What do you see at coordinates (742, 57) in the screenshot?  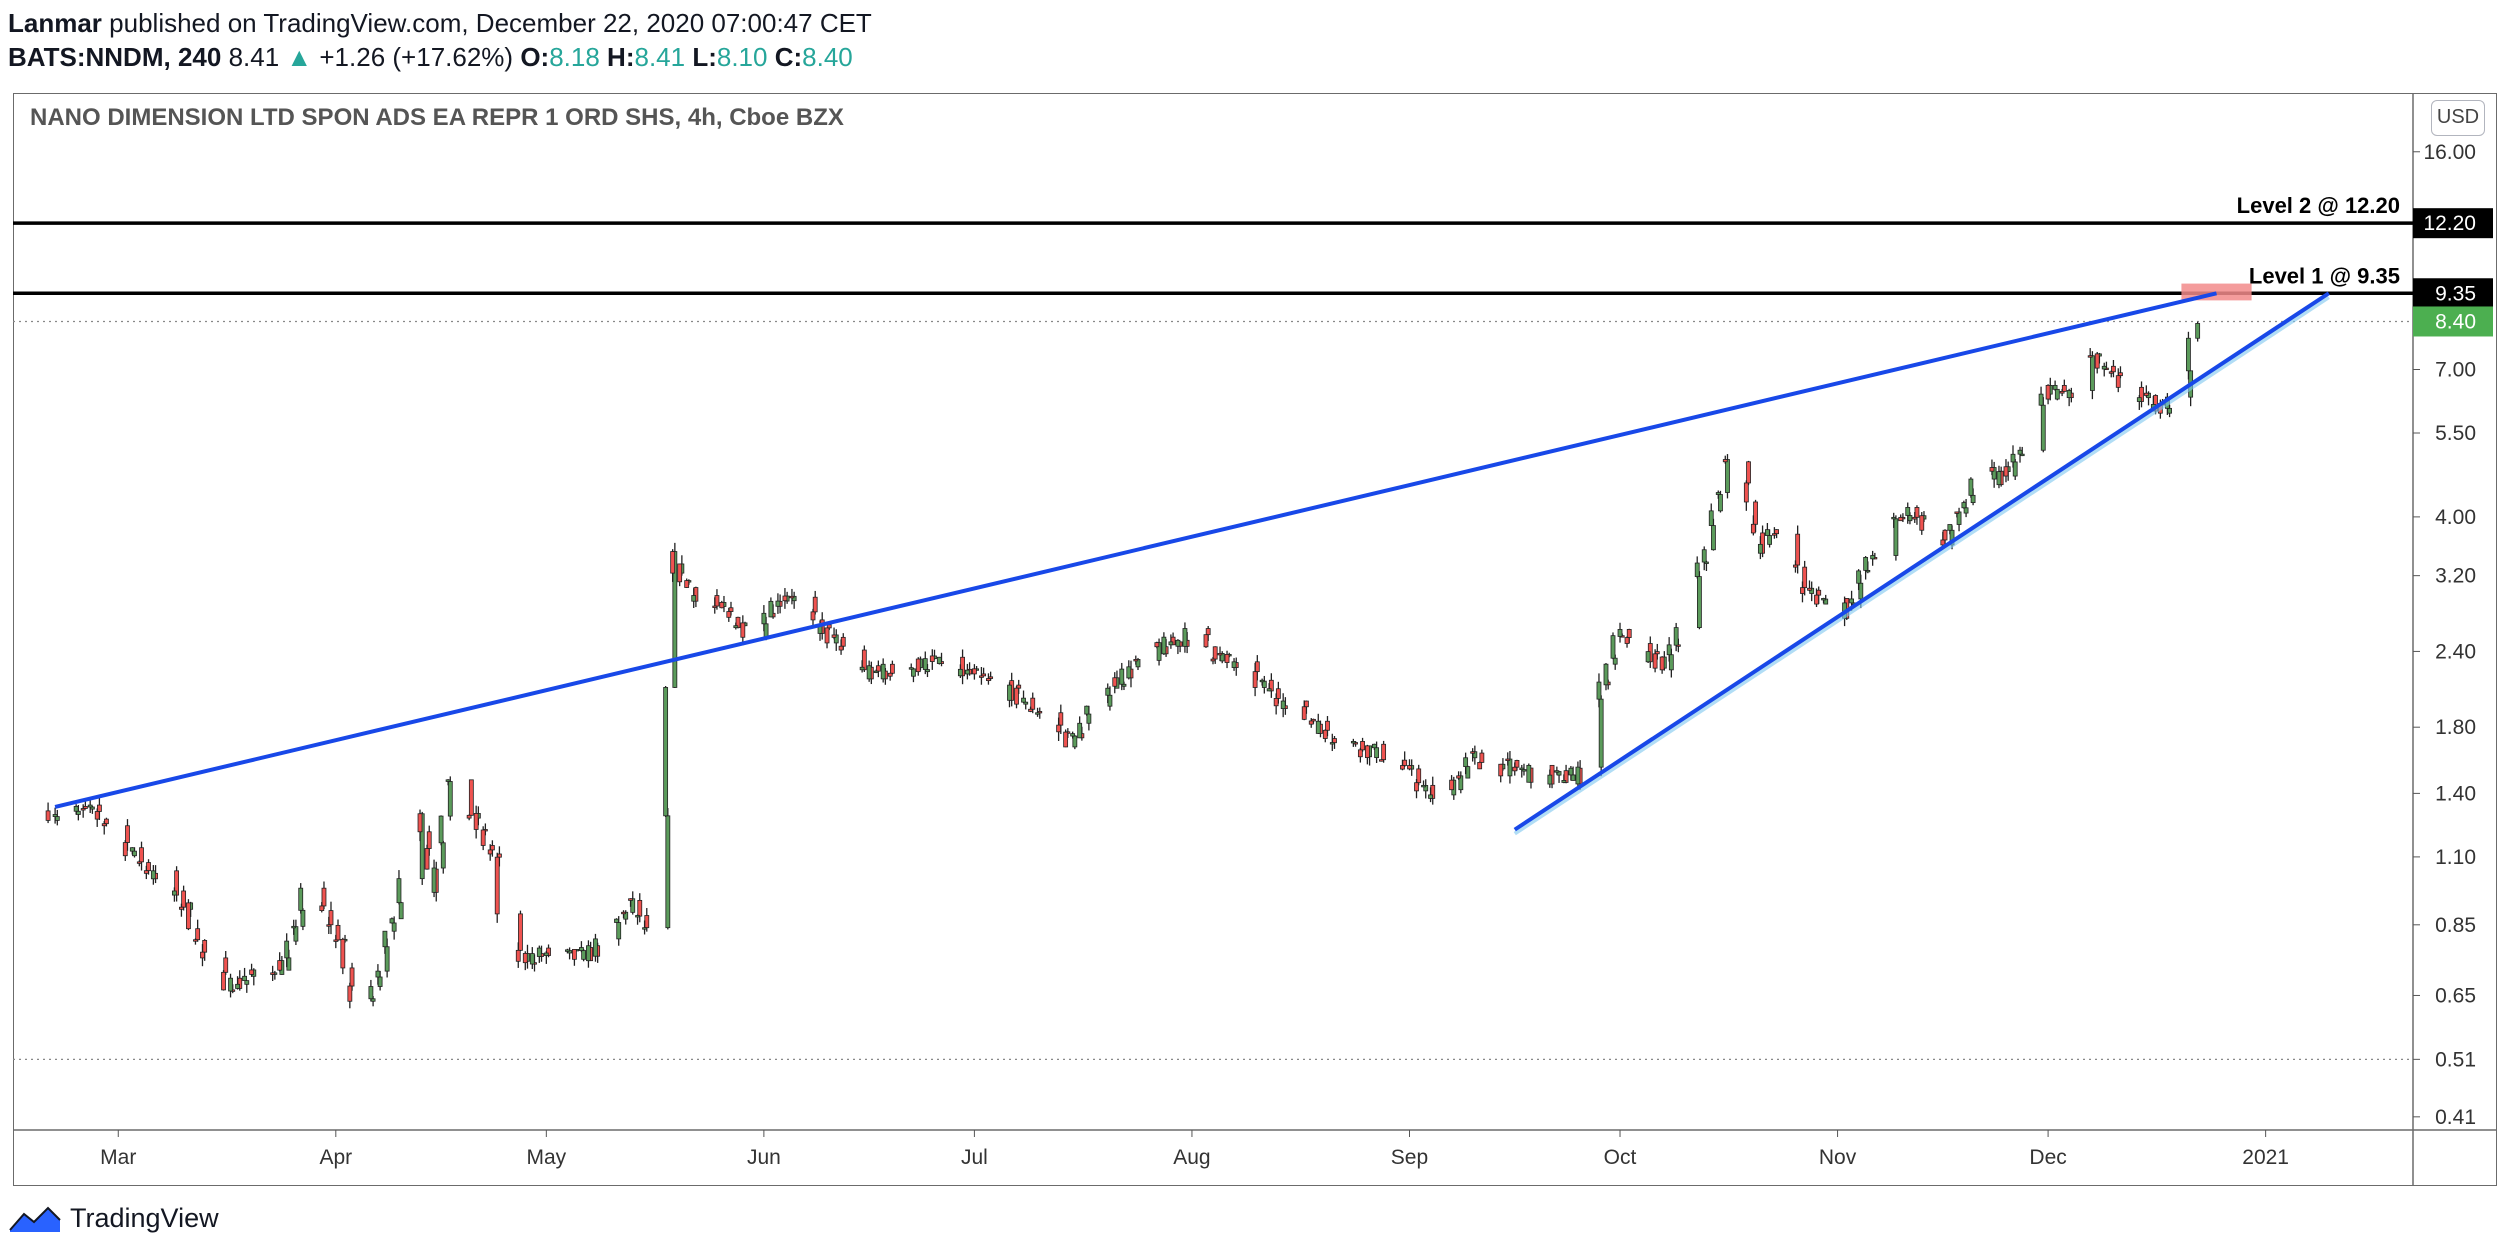 I see `low-value: 8.10` at bounding box center [742, 57].